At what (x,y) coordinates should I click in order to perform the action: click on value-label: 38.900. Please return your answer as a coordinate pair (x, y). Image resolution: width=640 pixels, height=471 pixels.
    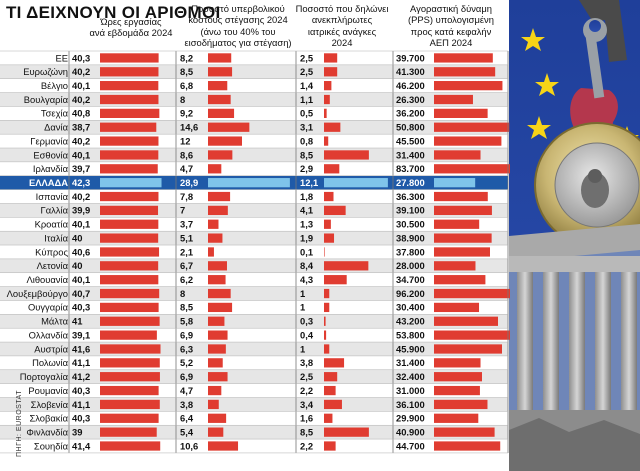
    Looking at the image, I should click on (410, 237).